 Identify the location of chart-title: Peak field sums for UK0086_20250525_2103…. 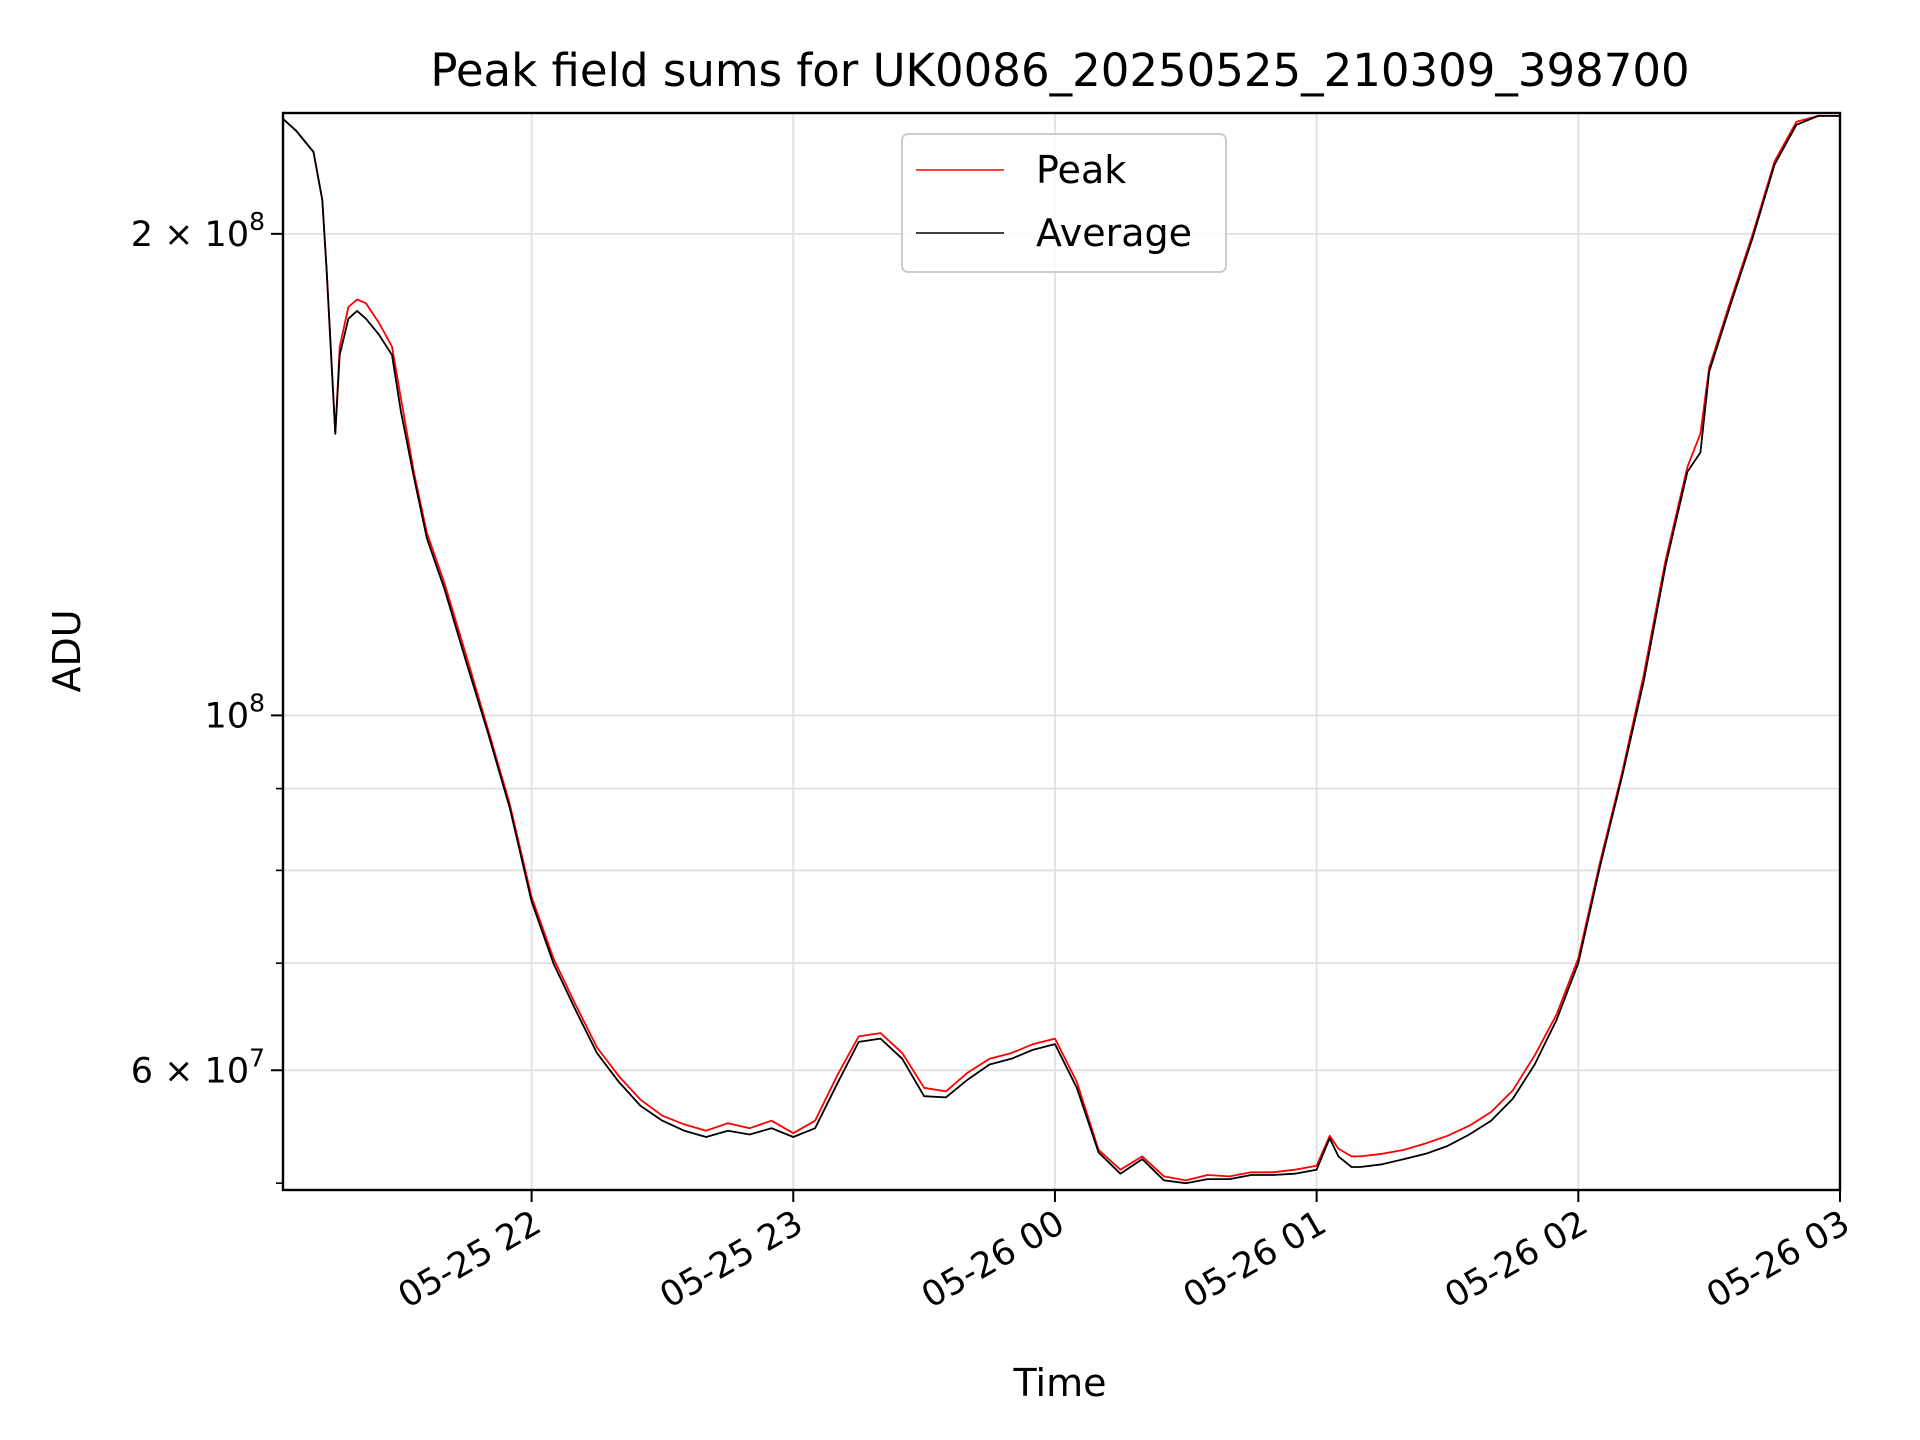
(1059, 70).